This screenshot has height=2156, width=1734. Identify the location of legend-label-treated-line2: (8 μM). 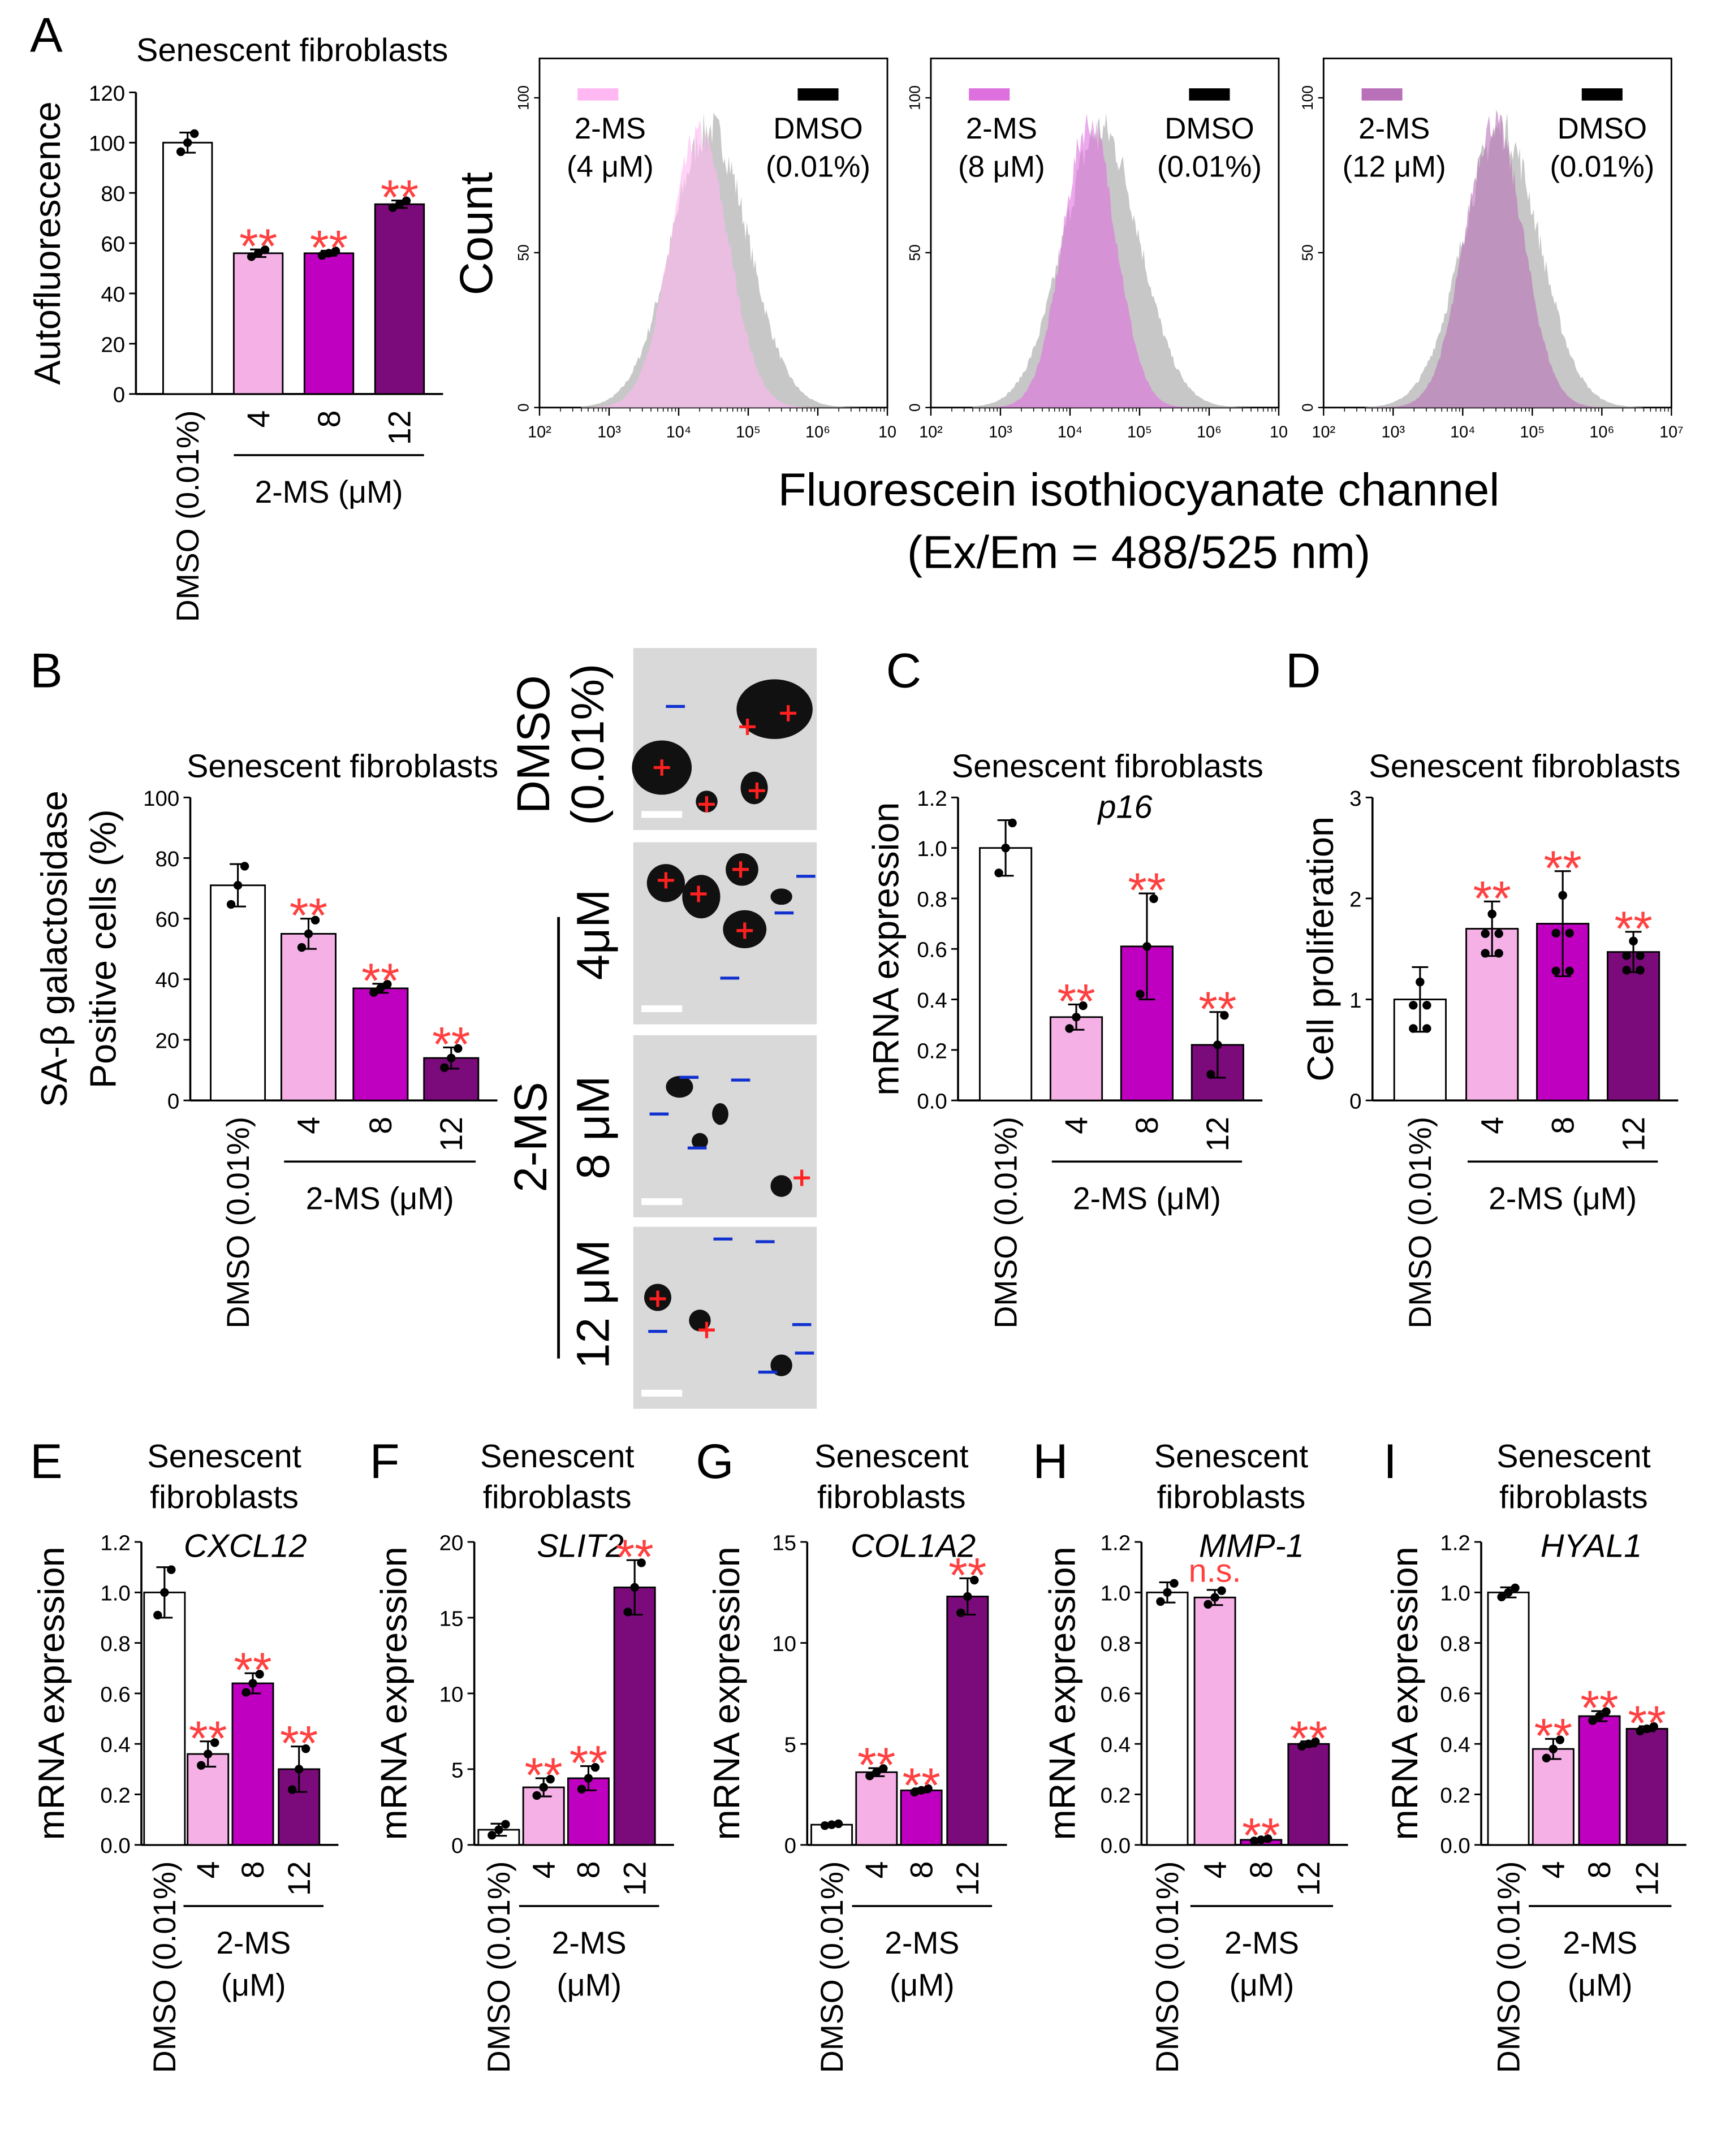
(1002, 166).